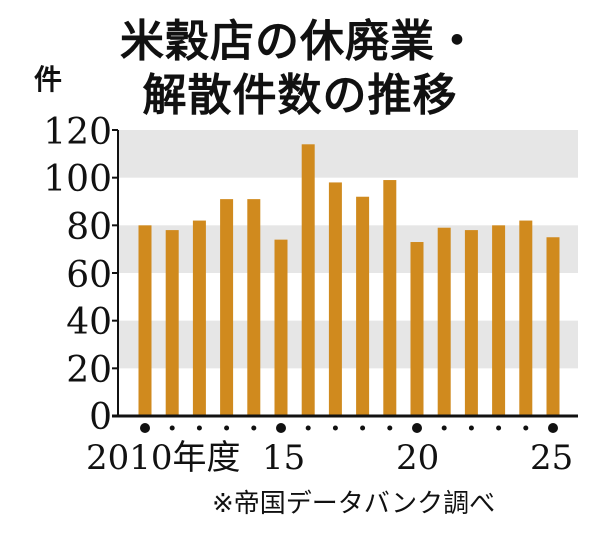 The image size is (600, 538). I want to click on bar-2012, so click(199, 318).